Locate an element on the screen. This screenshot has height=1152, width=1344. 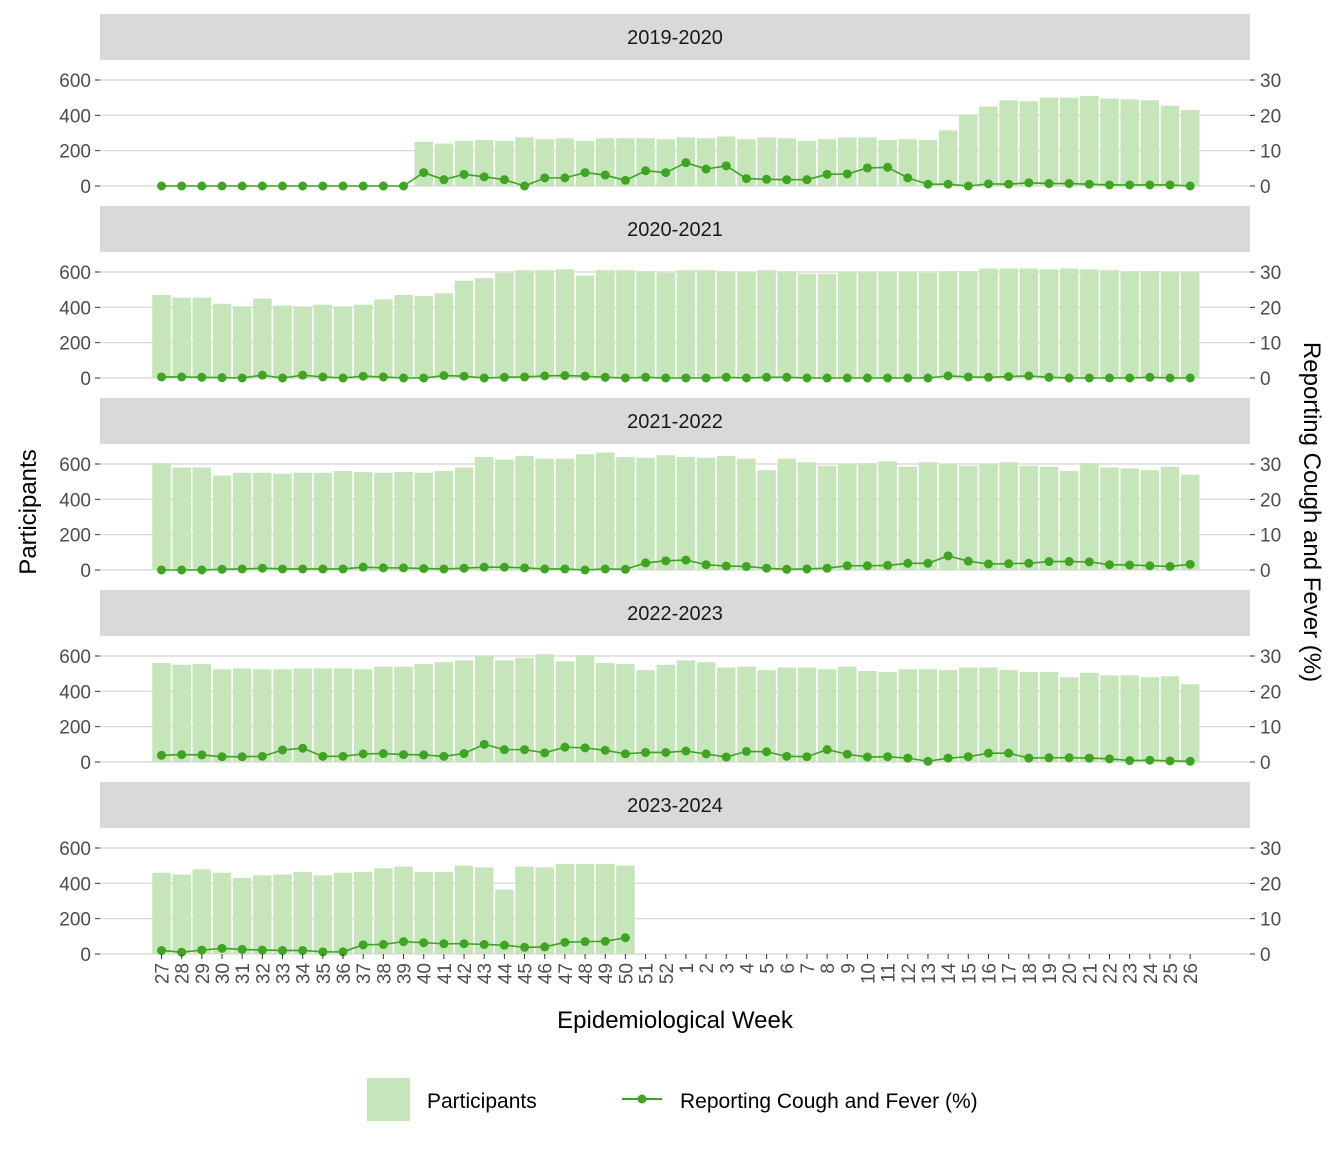
x-tick-label: 42 is located at coordinates (465, 973).